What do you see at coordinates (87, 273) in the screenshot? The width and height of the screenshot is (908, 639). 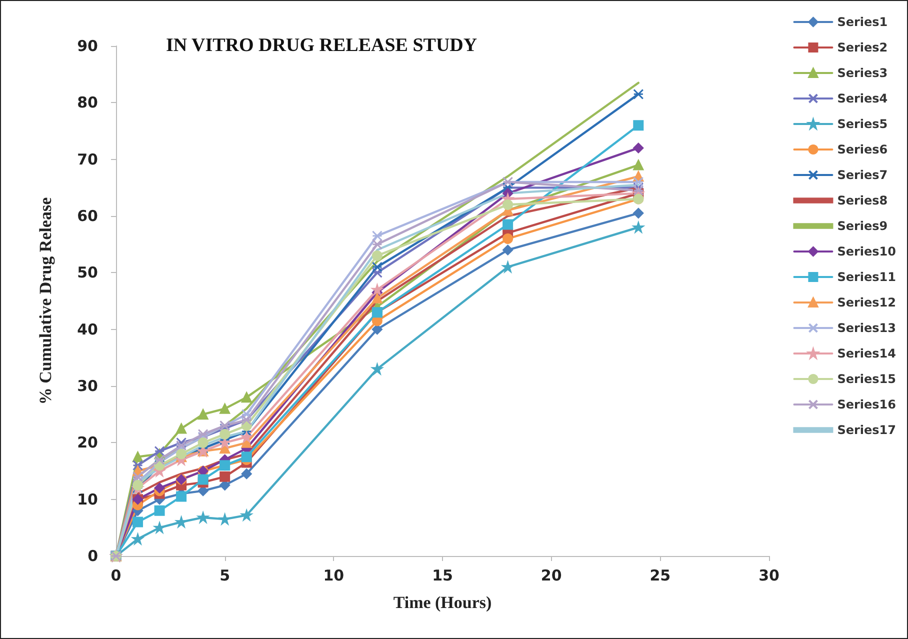 I see `y-tick-label: 50` at bounding box center [87, 273].